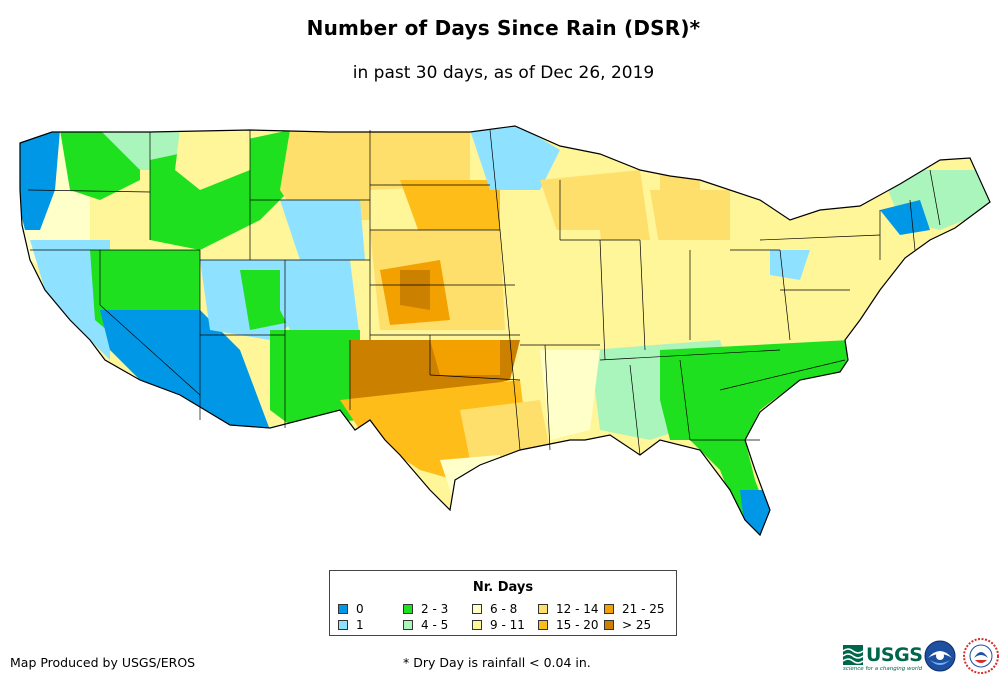 Image resolution: width=1007 pixels, height=691 pixels. I want to click on usgs-wave-icon, so click(853, 655).